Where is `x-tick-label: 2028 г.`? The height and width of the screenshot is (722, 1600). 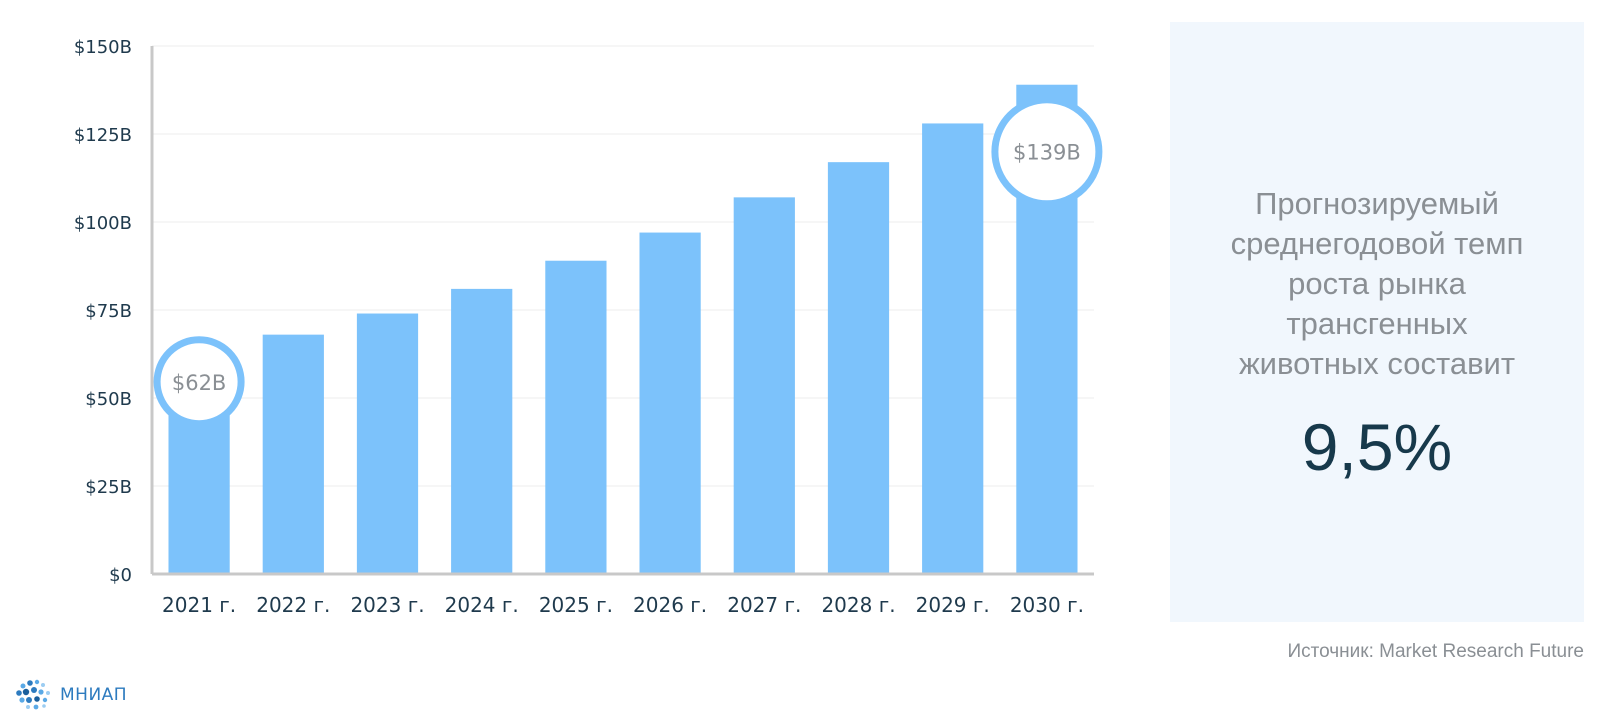 x-tick-label: 2028 г. is located at coordinates (858, 605).